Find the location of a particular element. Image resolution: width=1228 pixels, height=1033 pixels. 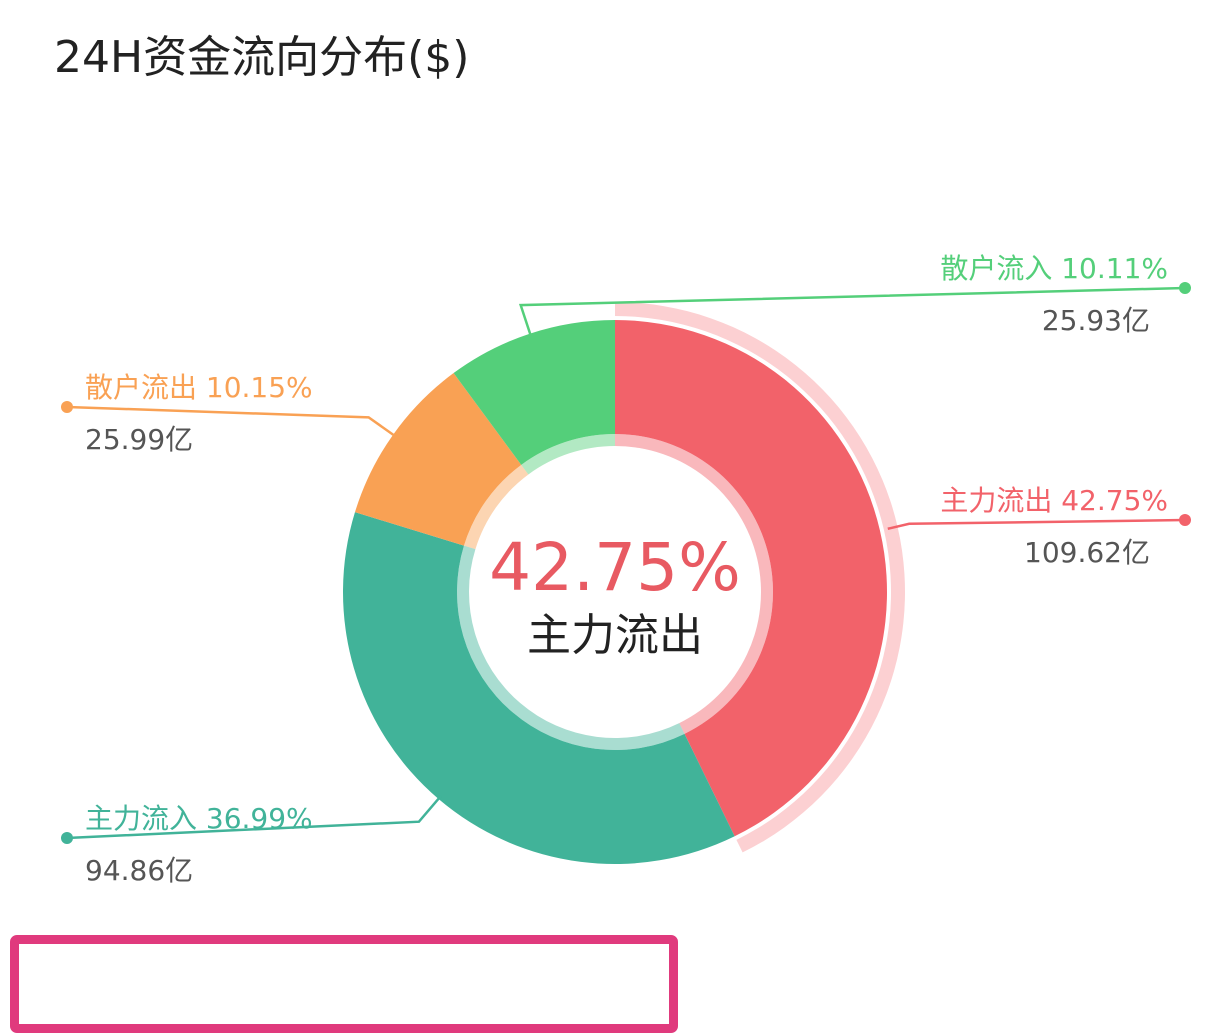

segment-value-2: 25.99亿 is located at coordinates (139, 439).